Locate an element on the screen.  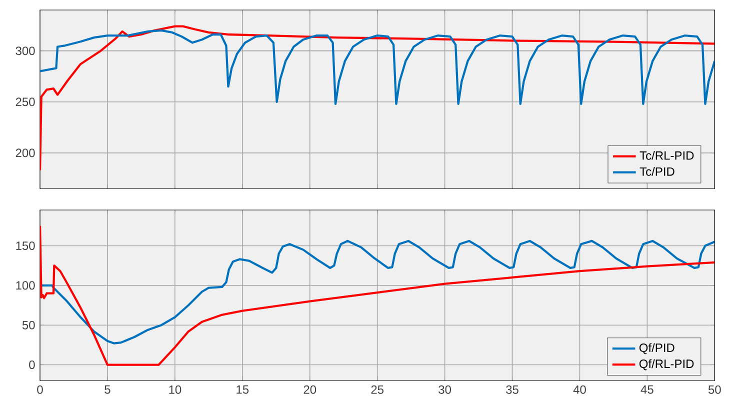
x-tick-label: 20 is located at coordinates (310, 390).